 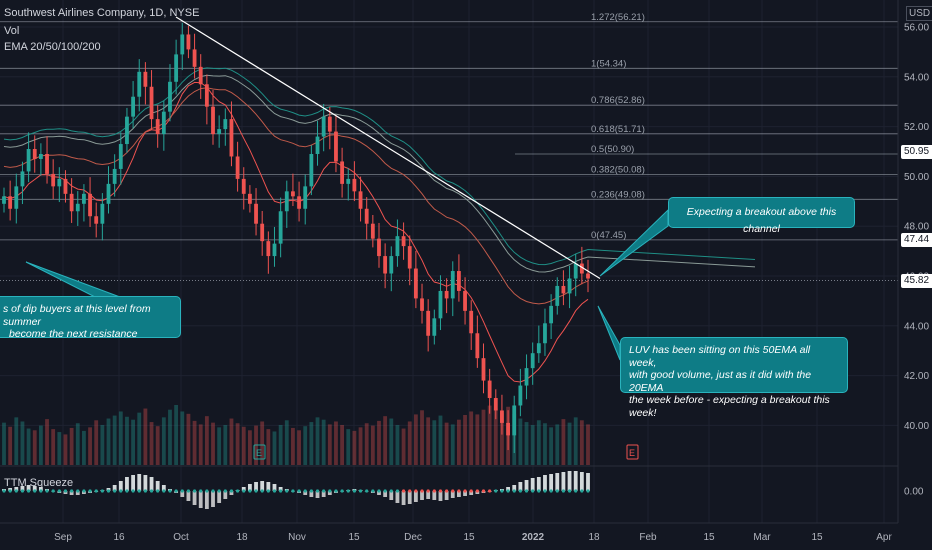 I want to click on earnings-marker-label: E, so click(x=259, y=453).